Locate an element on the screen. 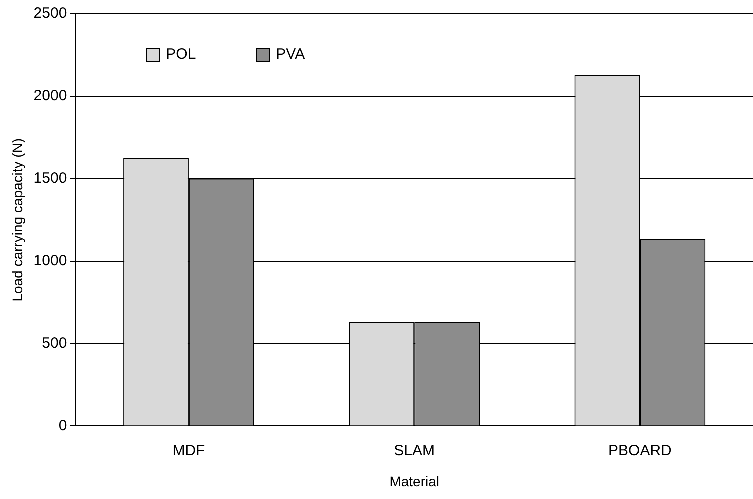 This screenshot has width=753, height=499. legend-label: PVA is located at coordinates (291, 54).